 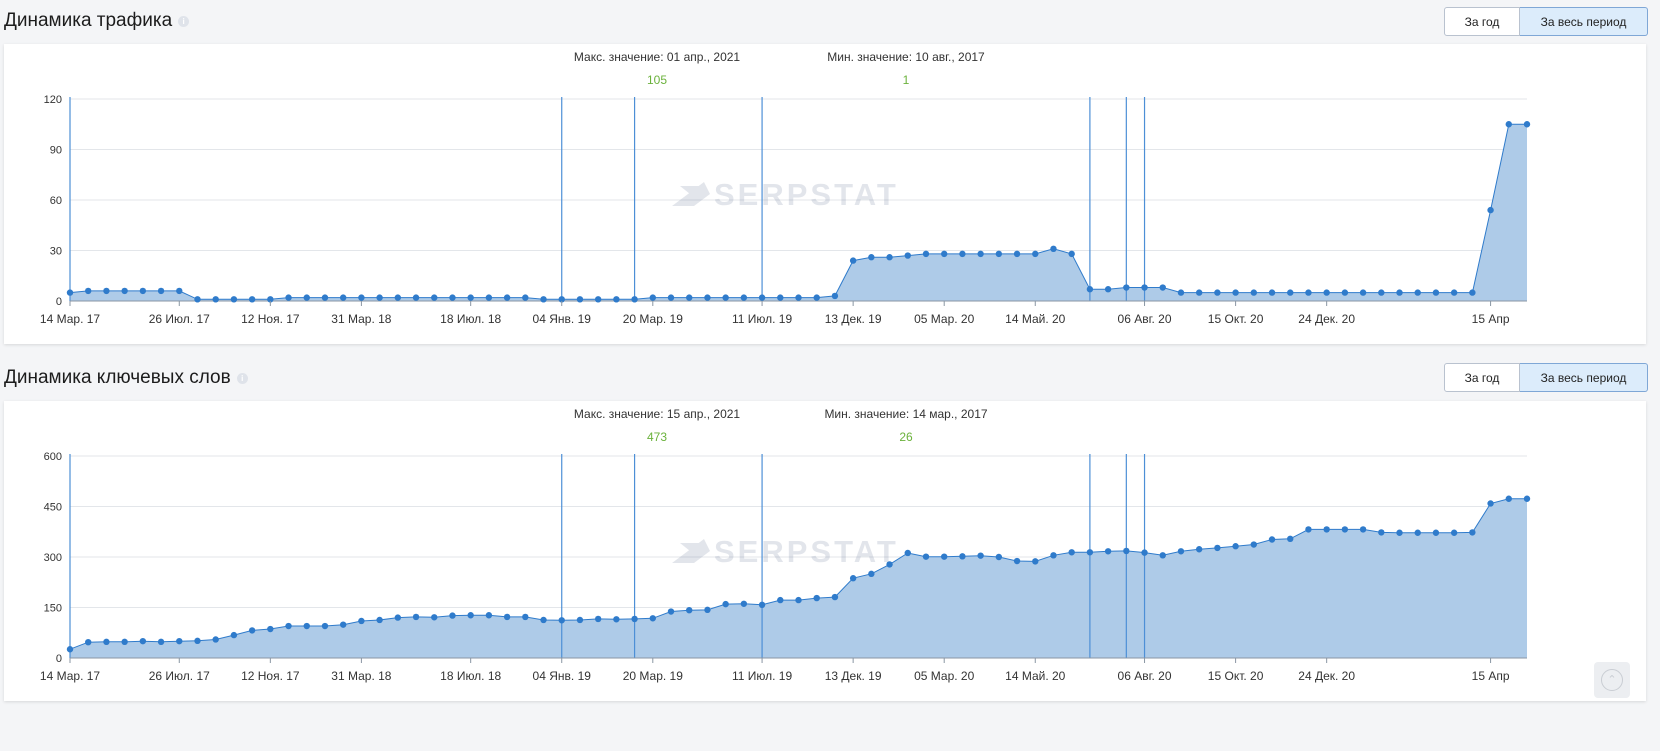 What do you see at coordinates (784, 551) in the screenshot?
I see `watermark-logo: SERPSTAT` at bounding box center [784, 551].